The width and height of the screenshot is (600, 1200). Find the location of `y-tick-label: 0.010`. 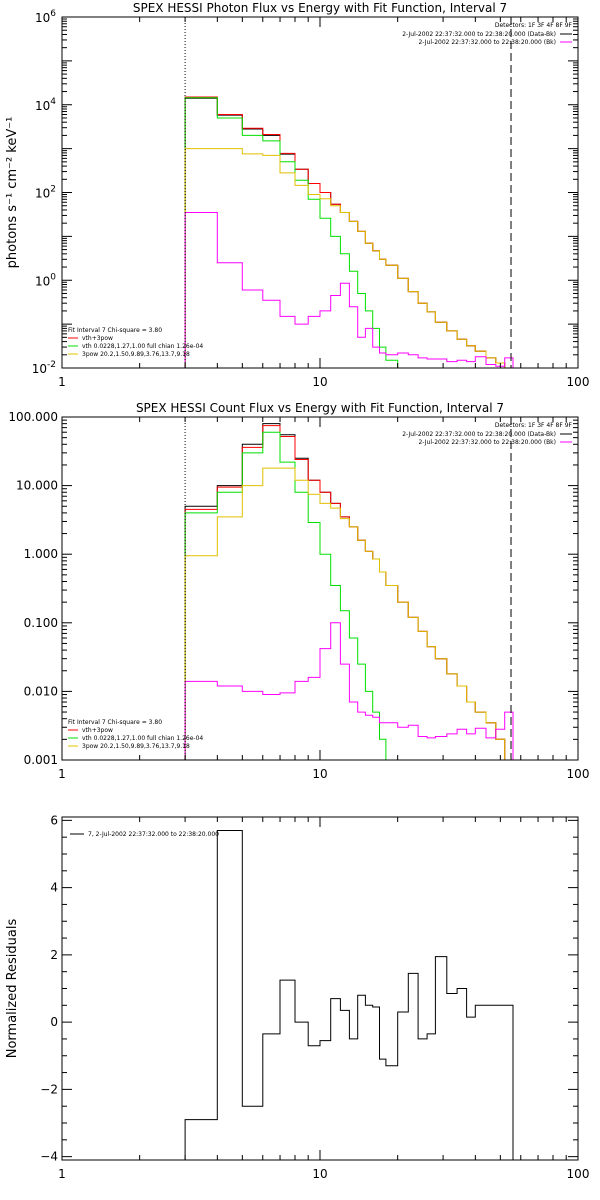

y-tick-label: 0.010 is located at coordinates (41, 691).